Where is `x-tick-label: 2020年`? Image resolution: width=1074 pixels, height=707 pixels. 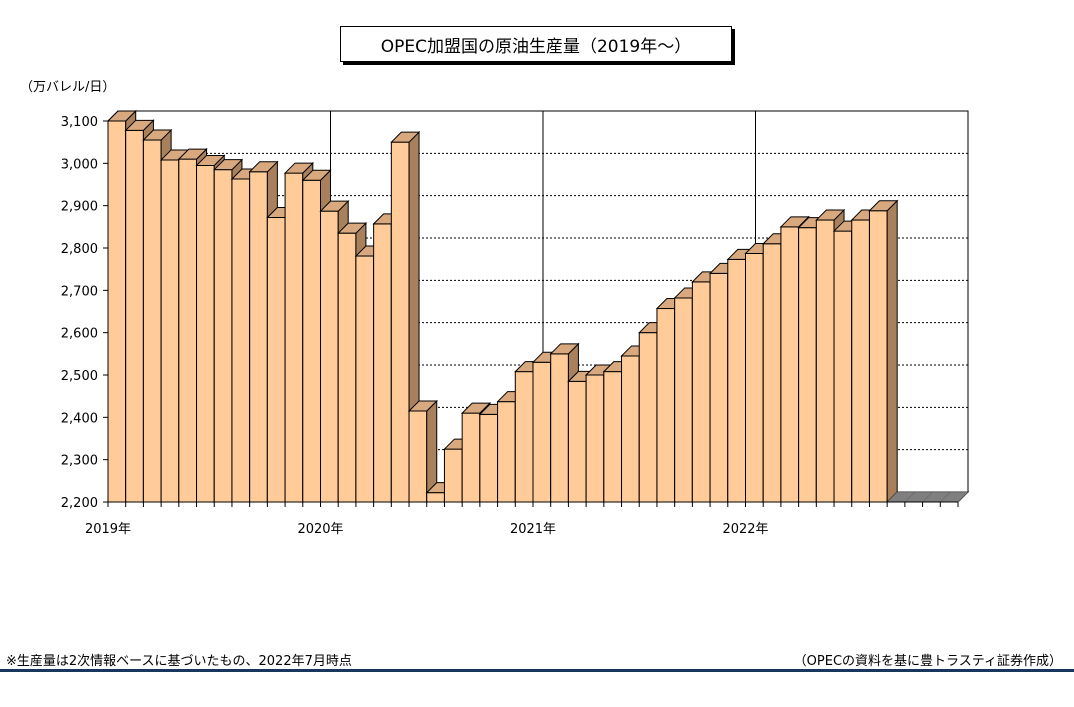
x-tick-label: 2020年 is located at coordinates (320, 529).